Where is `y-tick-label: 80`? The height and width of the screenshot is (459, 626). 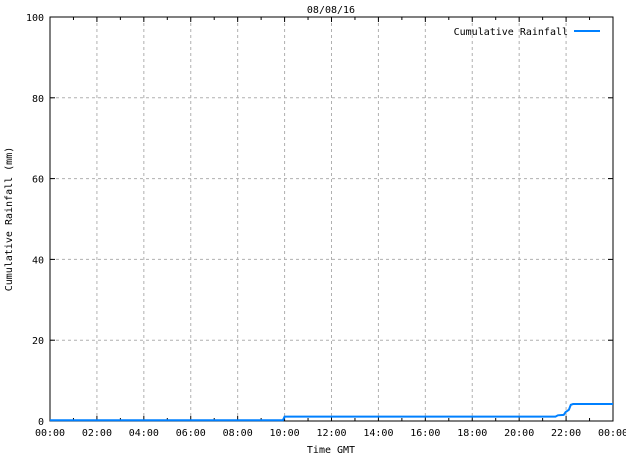
y-tick-label: 80 is located at coordinates (38, 99).